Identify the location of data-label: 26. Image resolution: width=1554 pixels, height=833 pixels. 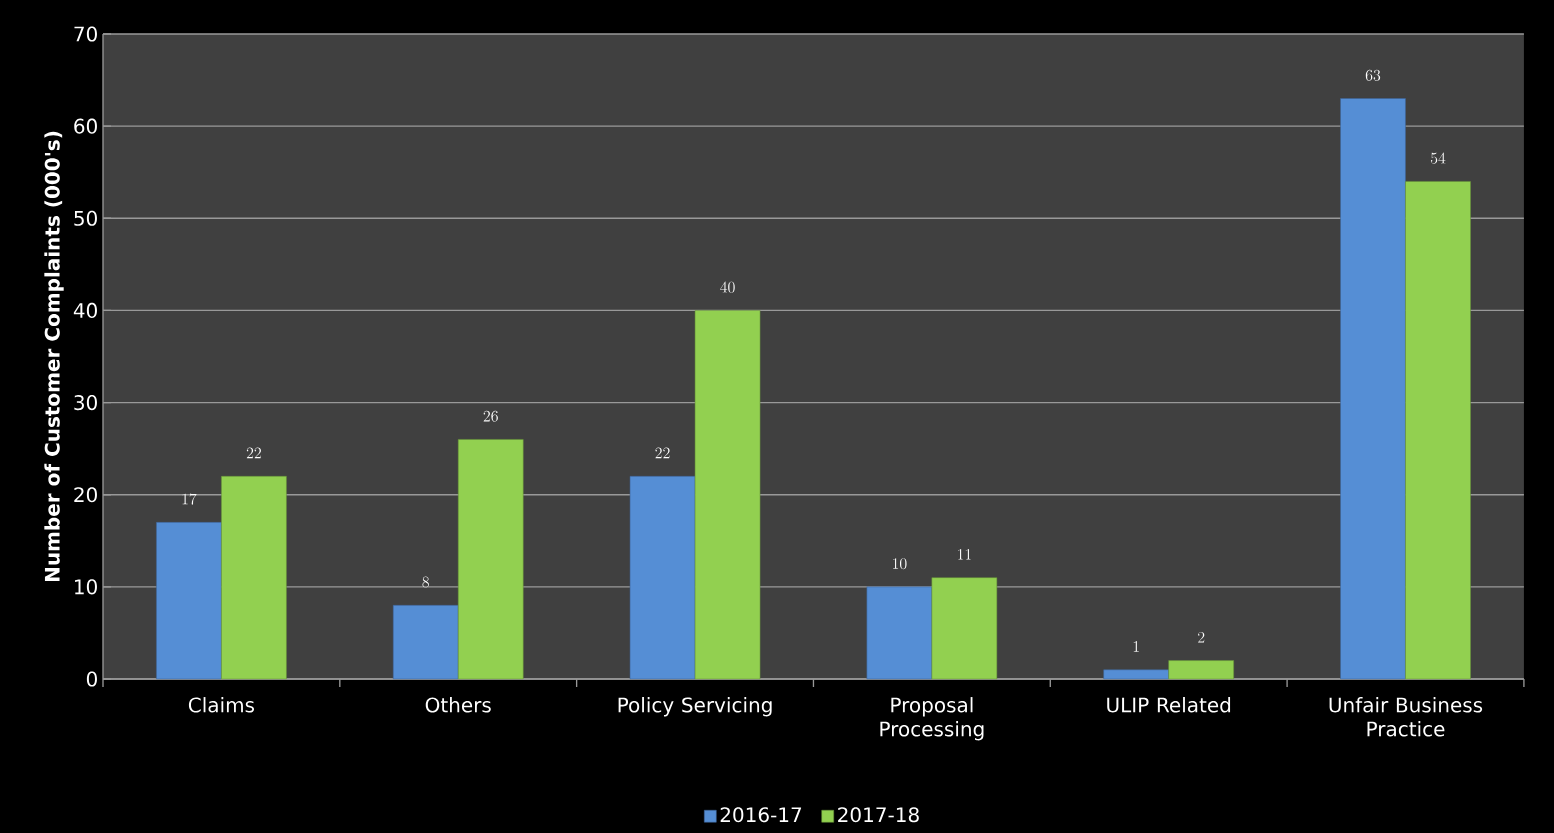
(490, 416).